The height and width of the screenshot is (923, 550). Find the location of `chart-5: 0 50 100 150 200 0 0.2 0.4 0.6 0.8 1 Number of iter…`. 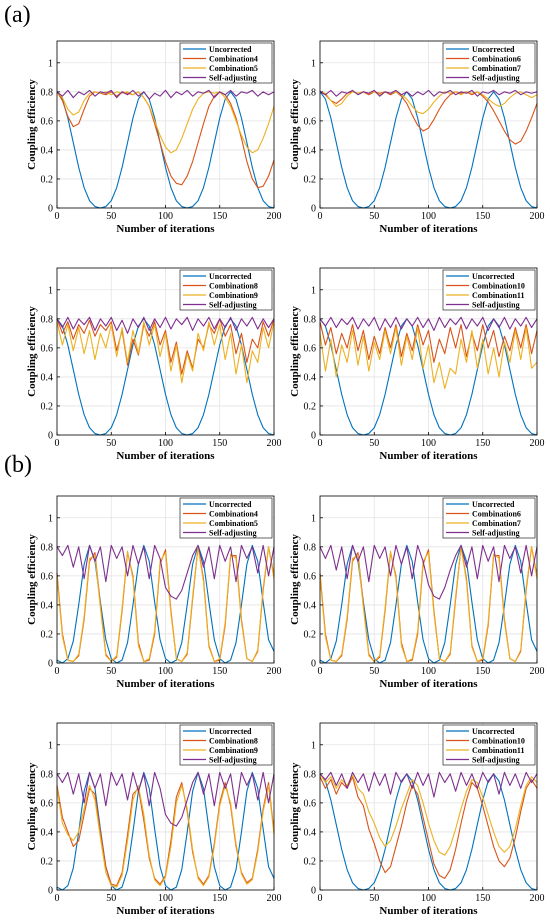

chart-5: 0 50 100 150 200 0 0.2 0.4 0.6 0.8 1 Number of iter… is located at coordinates (154, 592).